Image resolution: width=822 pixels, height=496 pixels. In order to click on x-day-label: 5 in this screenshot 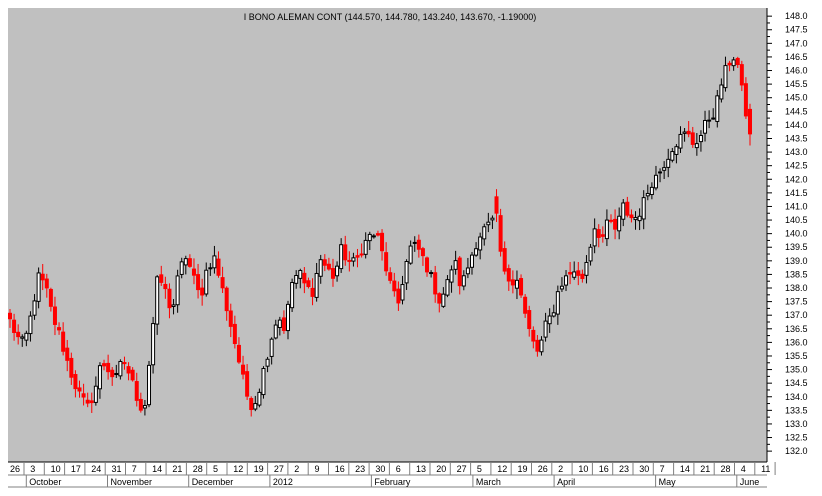, I will do `click(479, 469)`.